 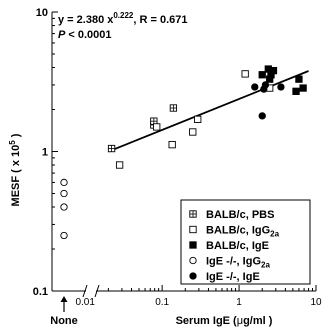 I want to click on legend-label: IgE -/-, IgG2a, so click(x=238, y=263).